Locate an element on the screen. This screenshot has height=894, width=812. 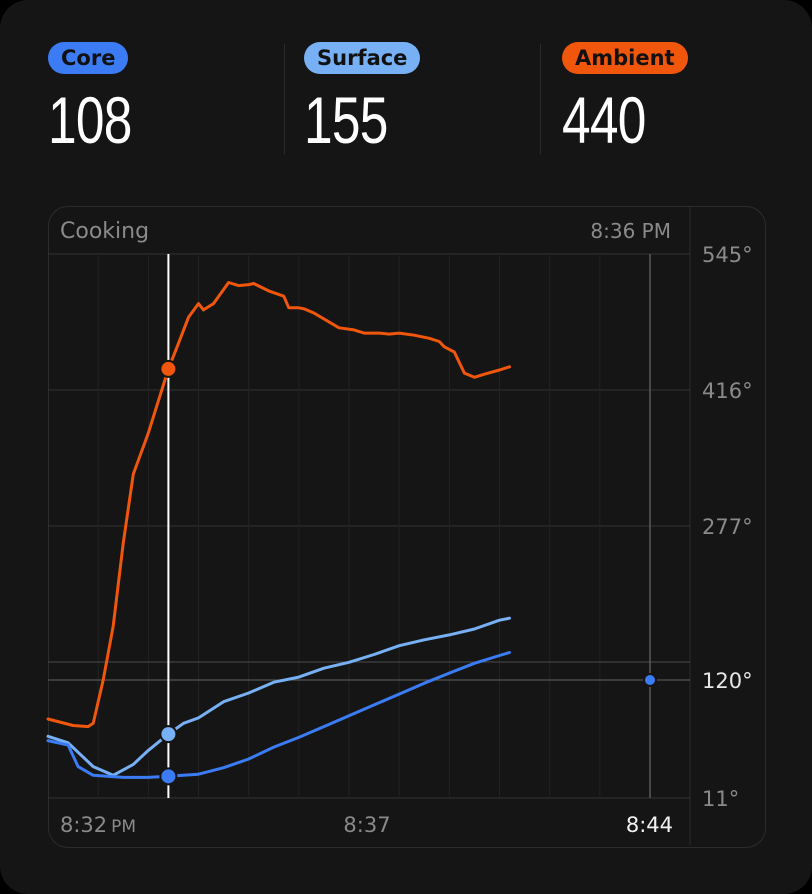
cursor-point-ambient is located at coordinates (168, 368).